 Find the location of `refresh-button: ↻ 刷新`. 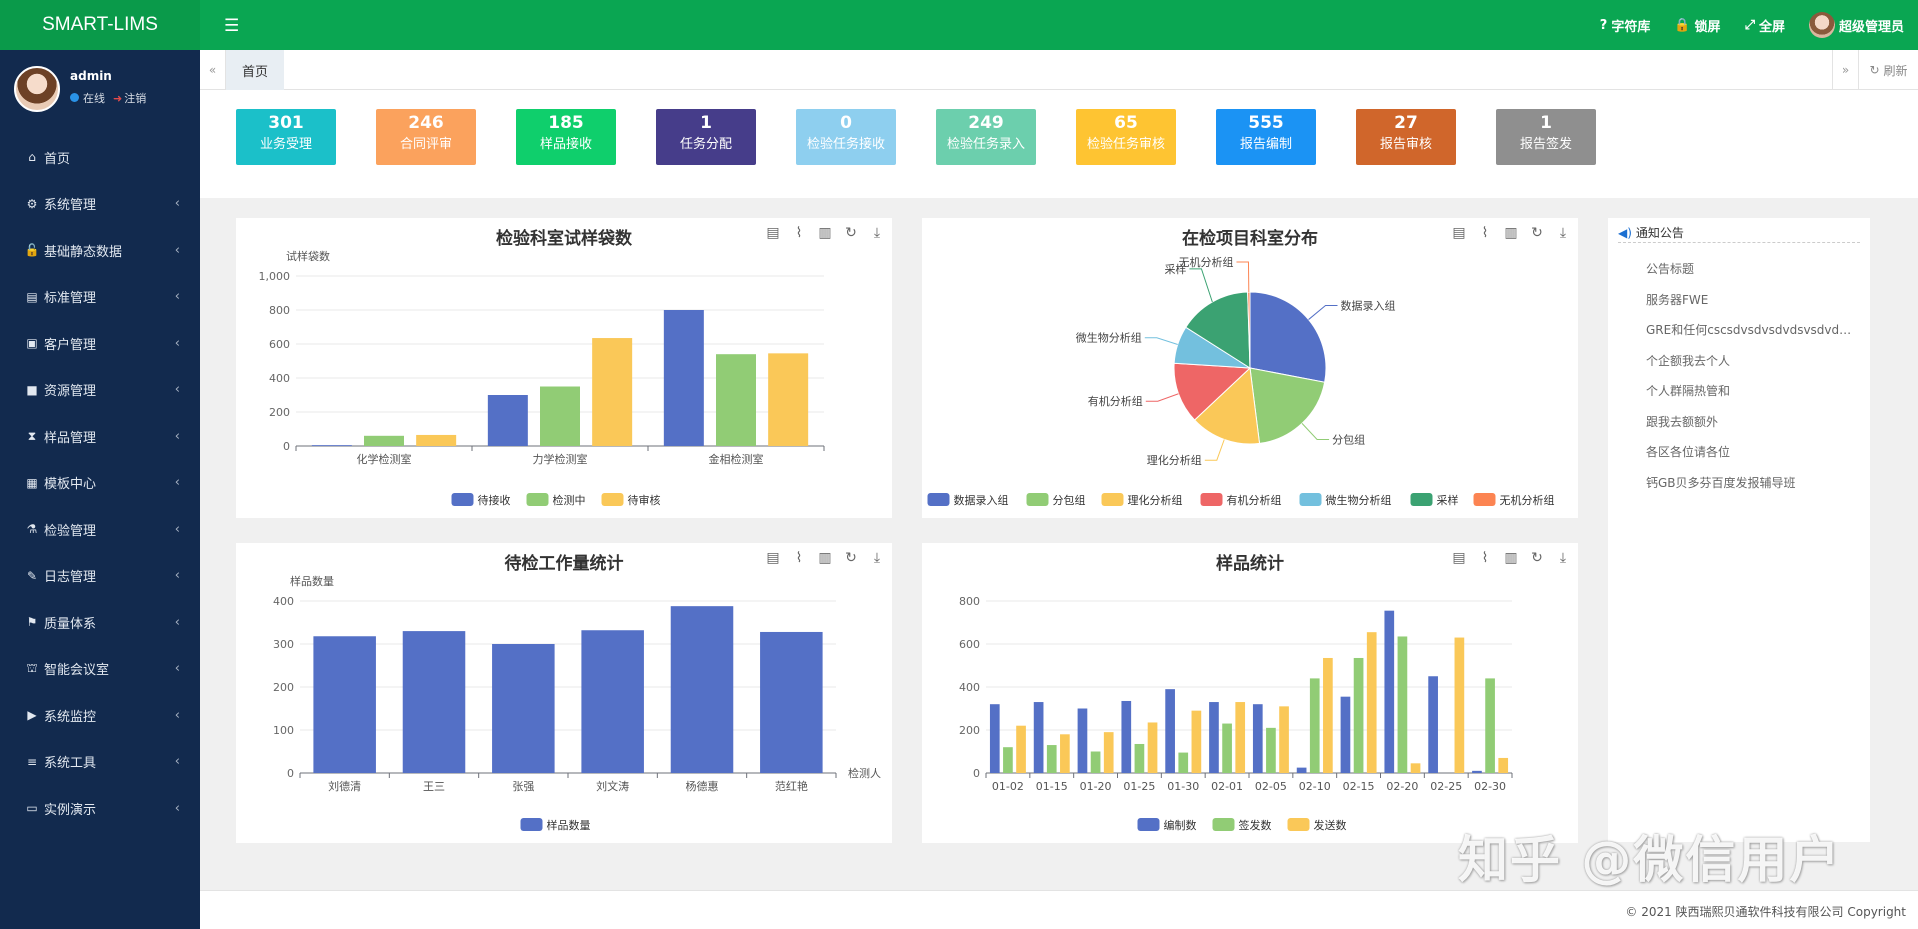

refresh-button: ↻ 刷新 is located at coordinates (1888, 70).